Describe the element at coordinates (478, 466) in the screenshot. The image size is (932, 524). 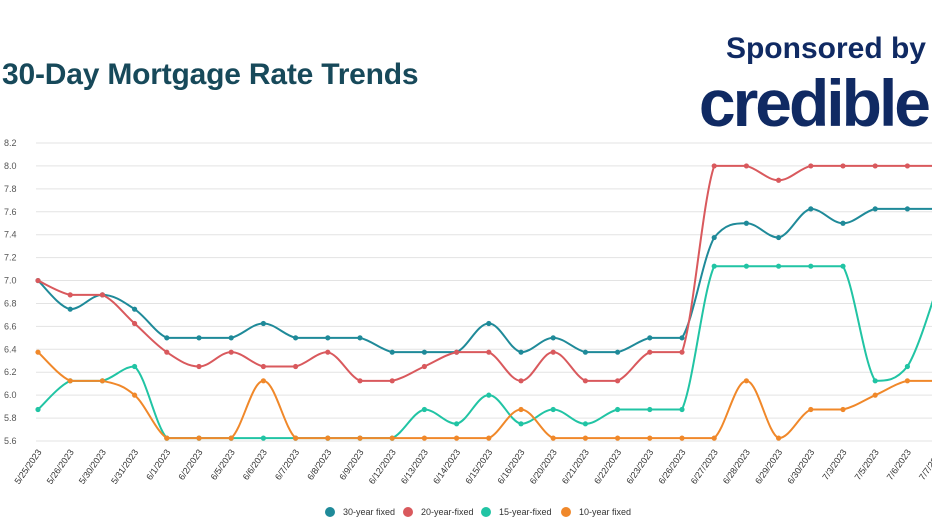
I see `x-tick-label: 6/15/2023` at that location.